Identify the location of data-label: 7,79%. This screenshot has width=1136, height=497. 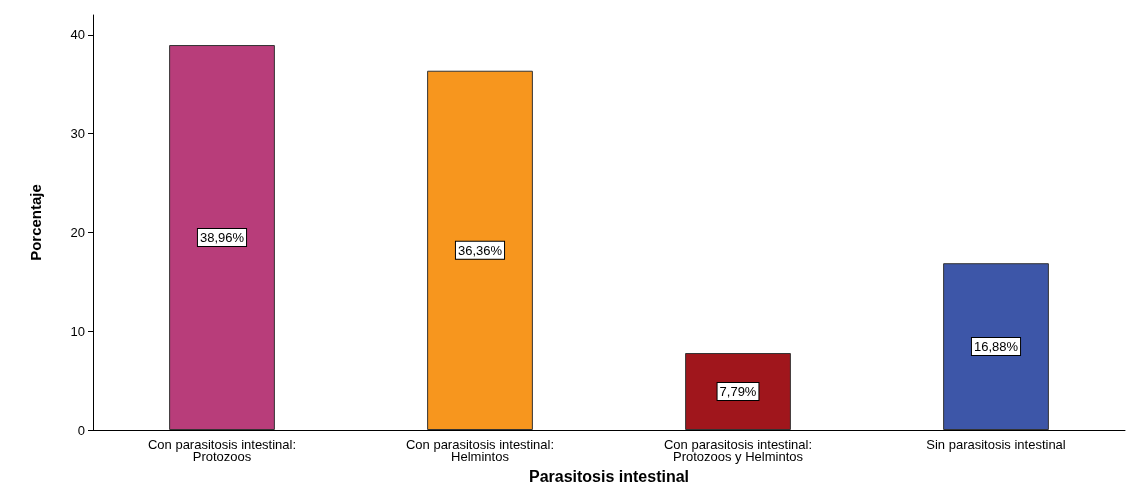
(738, 392).